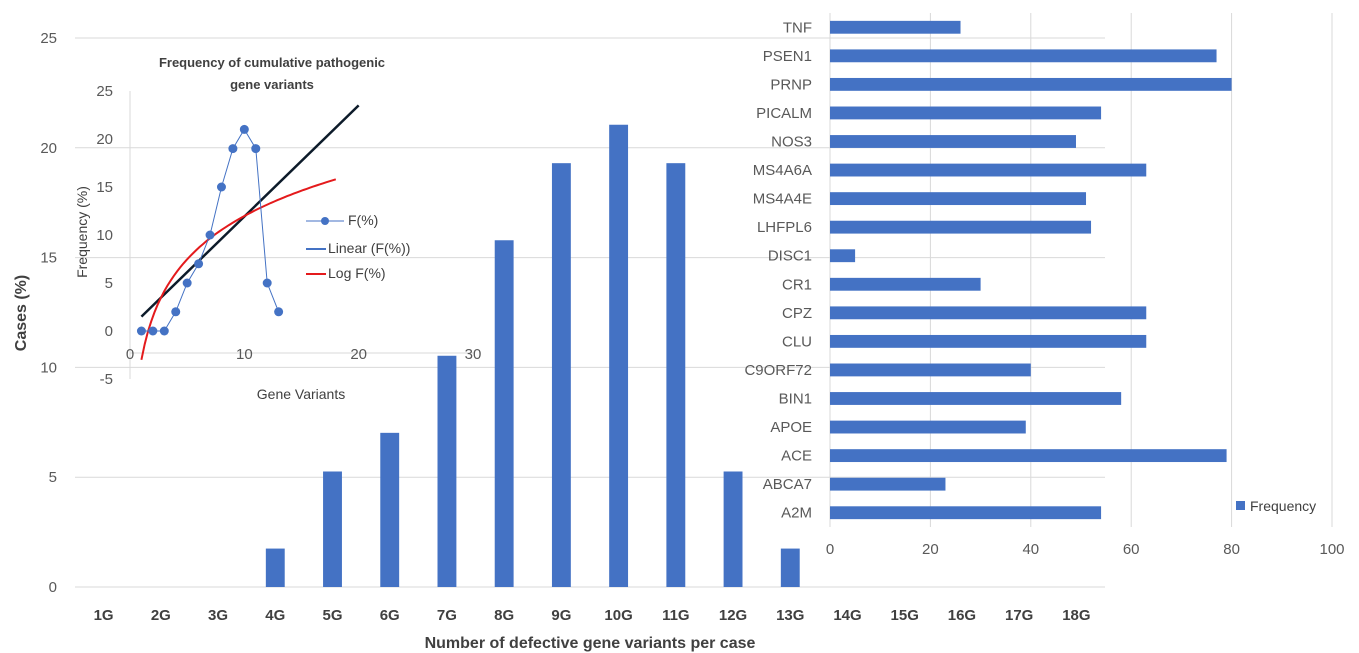 The width and height of the screenshot is (1359, 653). Describe the element at coordinates (363, 220) in the screenshot. I see `inset-legend-label: F(%)` at that location.